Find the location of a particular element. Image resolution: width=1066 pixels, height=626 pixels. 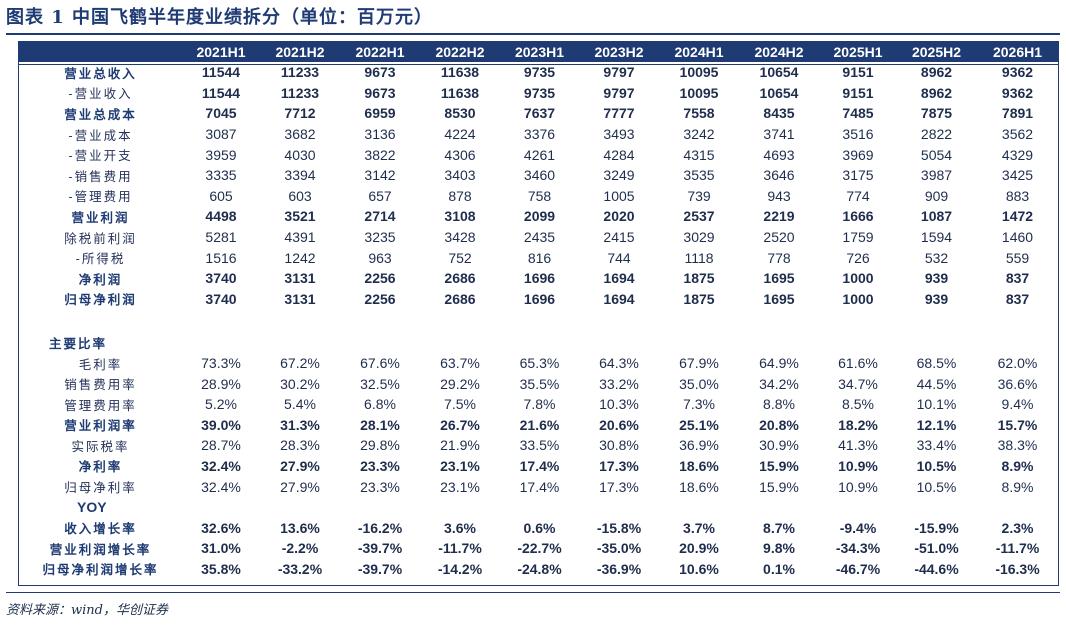

row-label: -管理费用 is located at coordinates (100, 197).